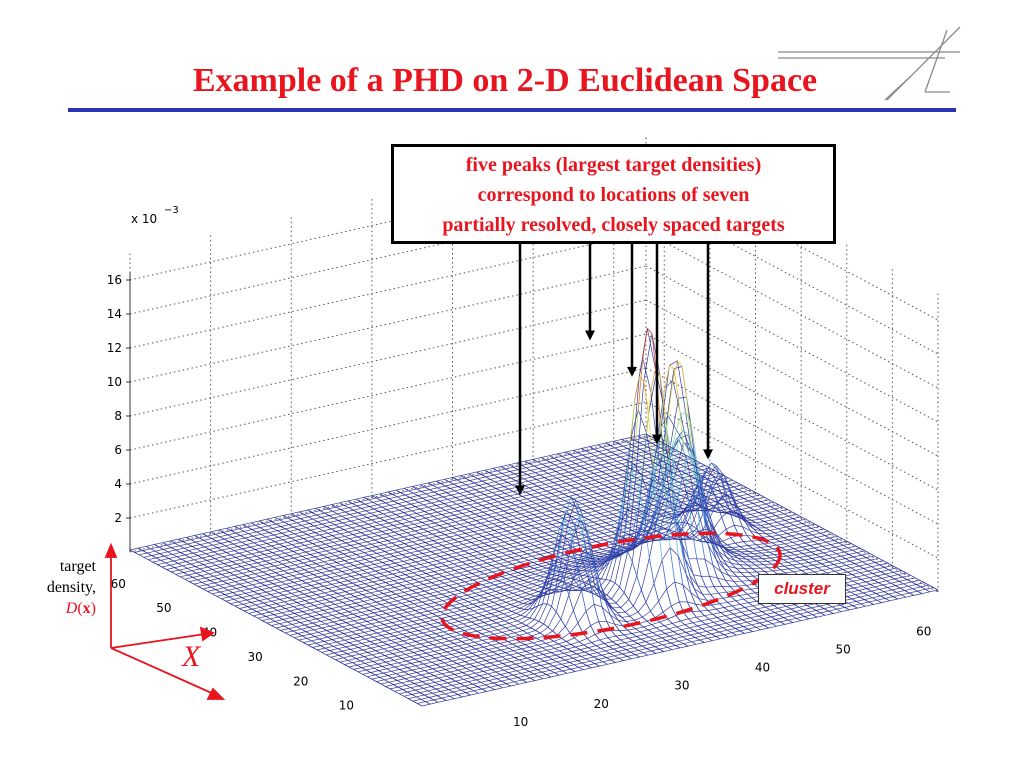 This screenshot has width=1024, height=768. What do you see at coordinates (254, 657) in the screenshot?
I see `y-tick-label: 30` at bounding box center [254, 657].